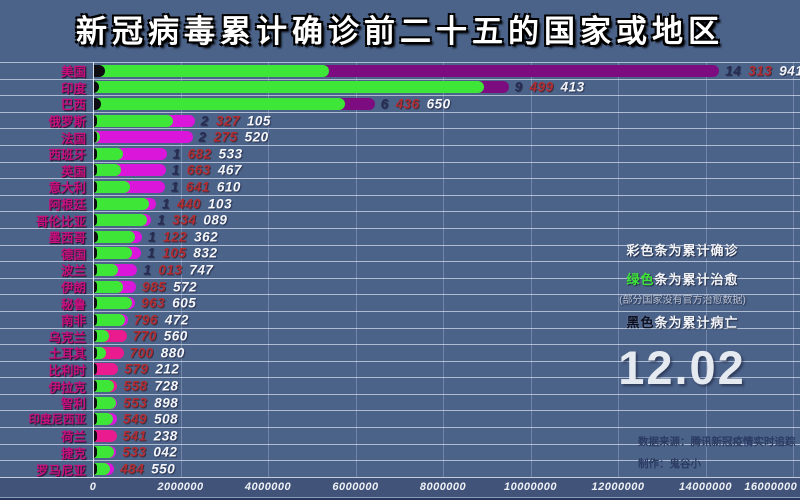 Image resolution: width=800 pixels, height=500 pixels. What do you see at coordinates (438, 104) in the screenshot?
I see `value-group: 650` at bounding box center [438, 104].